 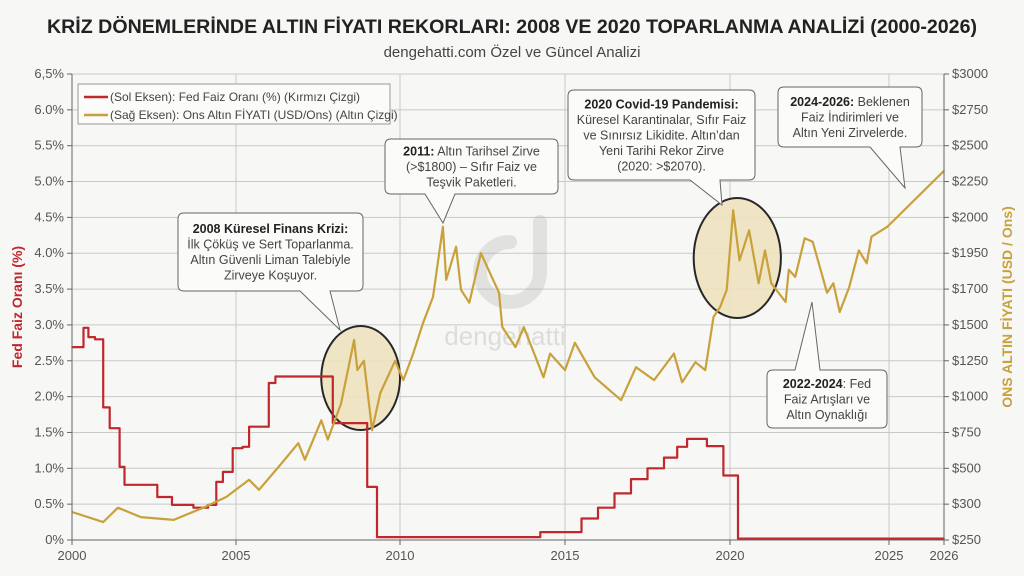 What do you see at coordinates (418, 151) in the screenshot?
I see `callout-text-segment: 2011:` at bounding box center [418, 151].